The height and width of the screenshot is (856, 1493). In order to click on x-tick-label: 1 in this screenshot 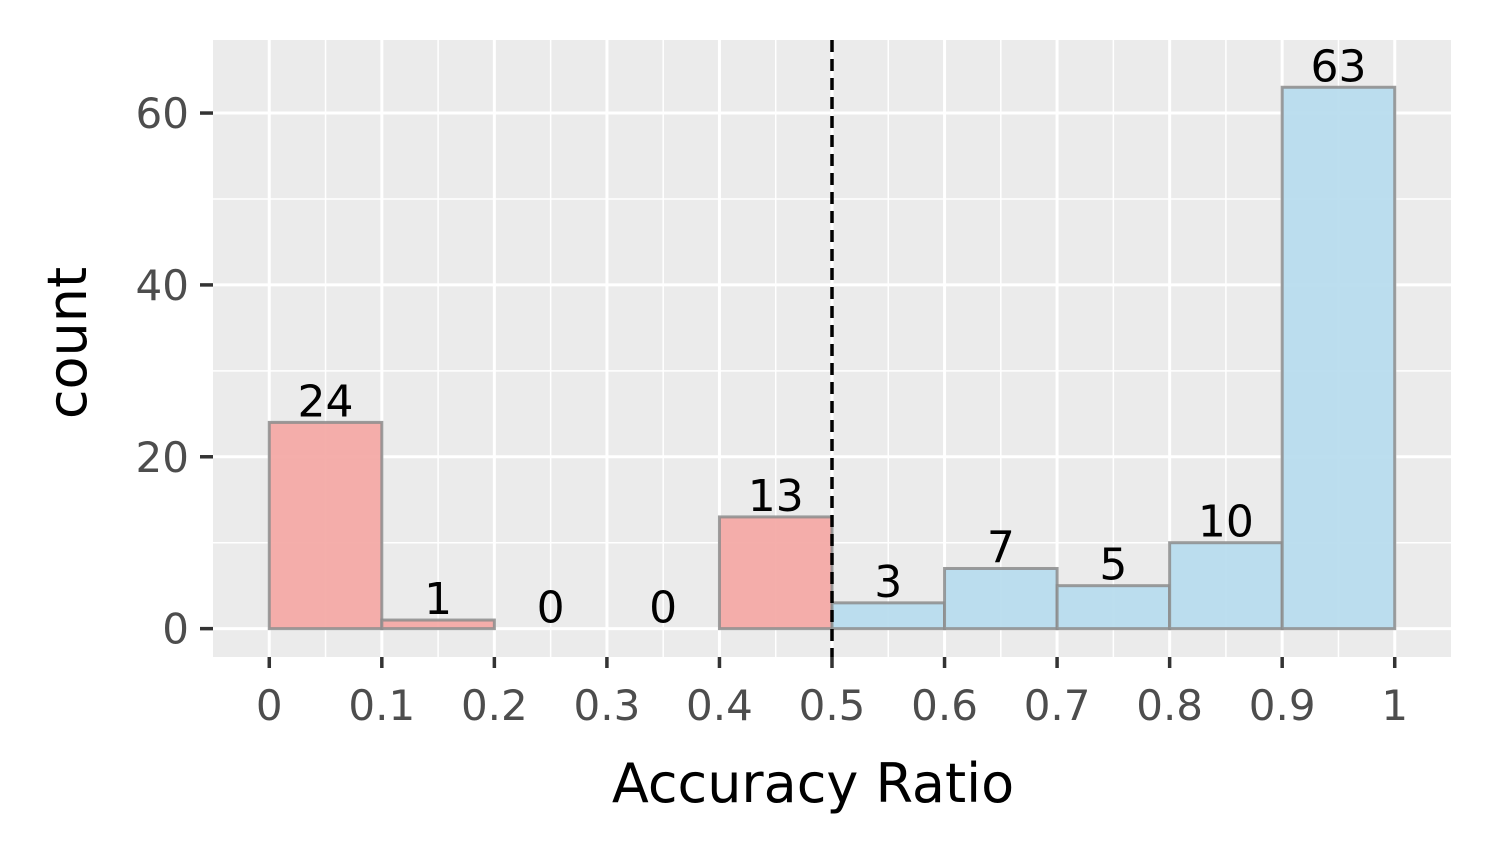, I will do `click(1394, 705)`.